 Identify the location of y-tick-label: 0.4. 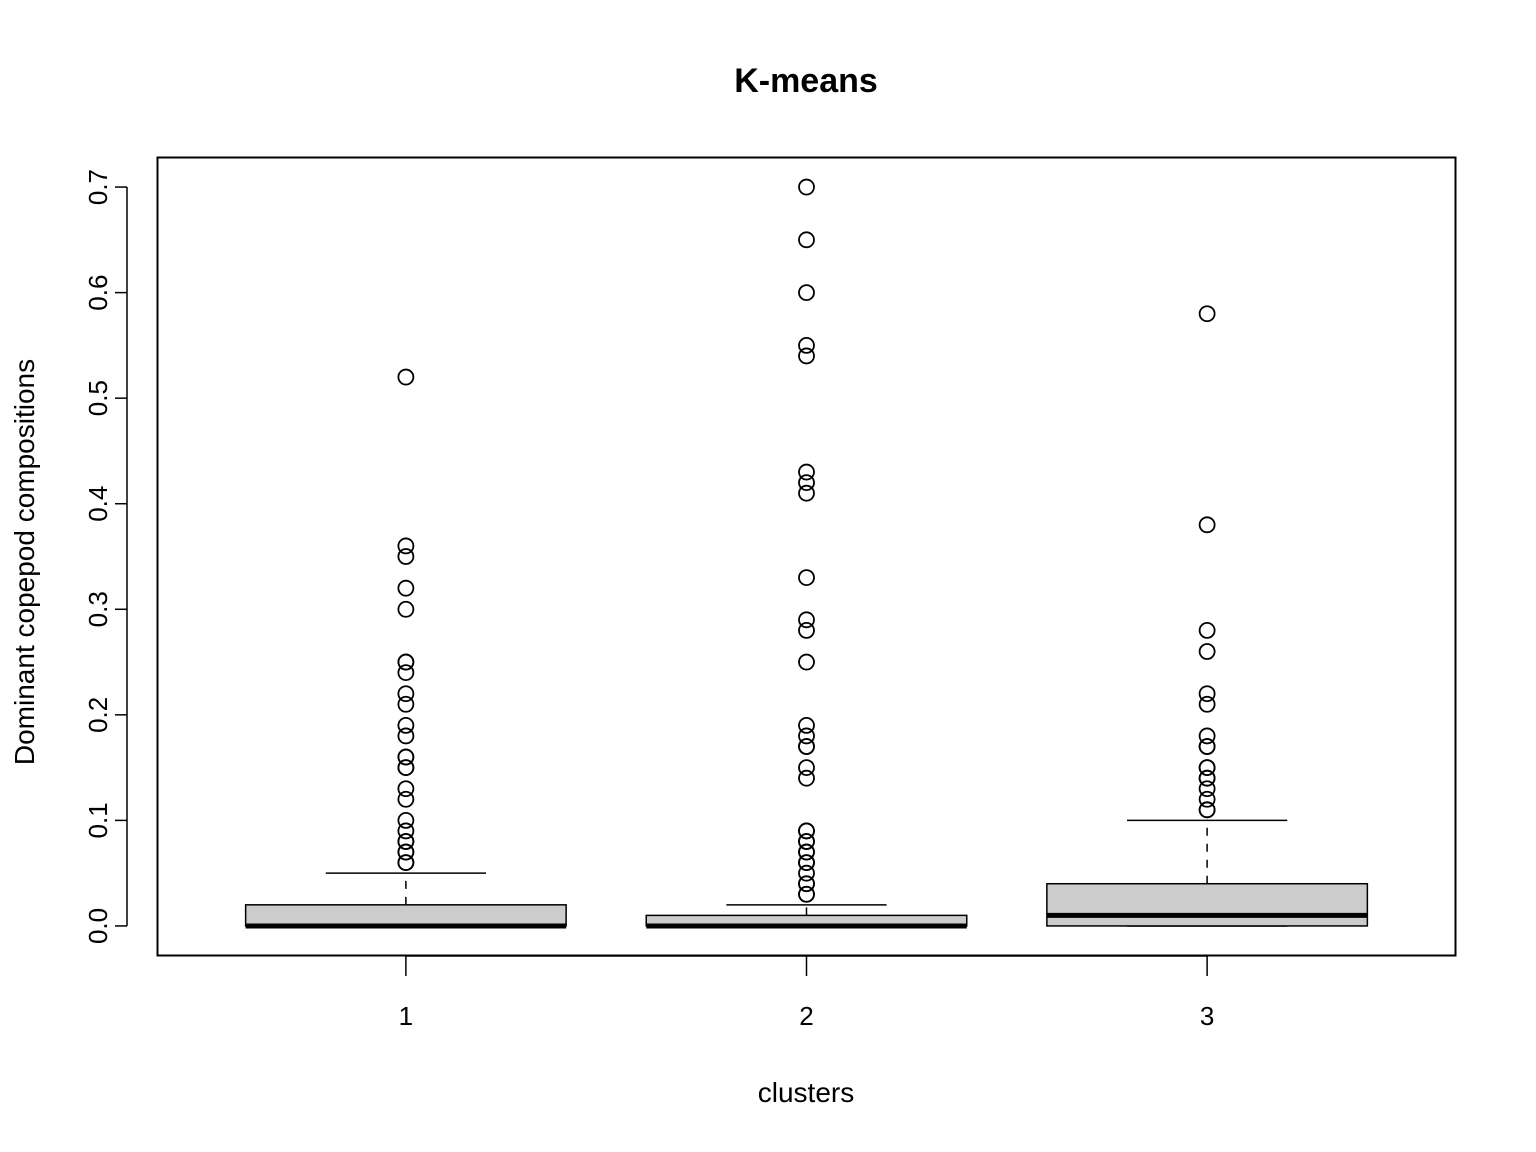
(98, 504).